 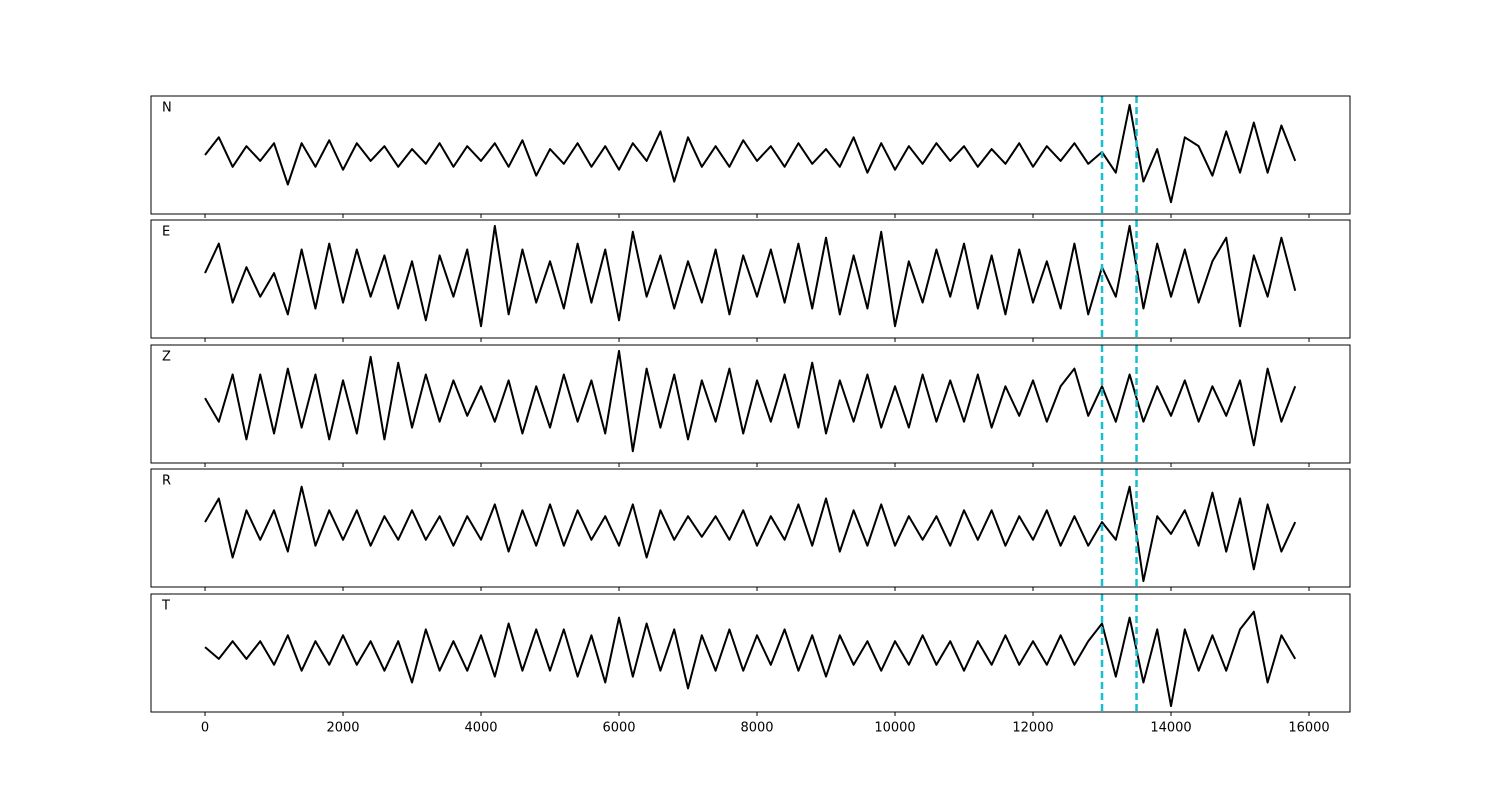 What do you see at coordinates (167, 108) in the screenshot?
I see `panel-label: N` at bounding box center [167, 108].